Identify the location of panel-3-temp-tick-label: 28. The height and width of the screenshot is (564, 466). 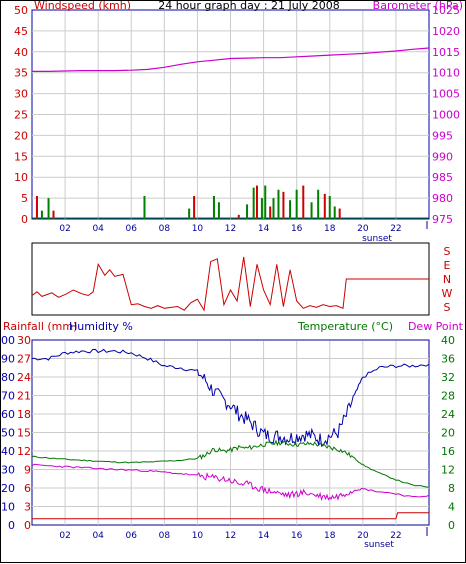
(448, 396).